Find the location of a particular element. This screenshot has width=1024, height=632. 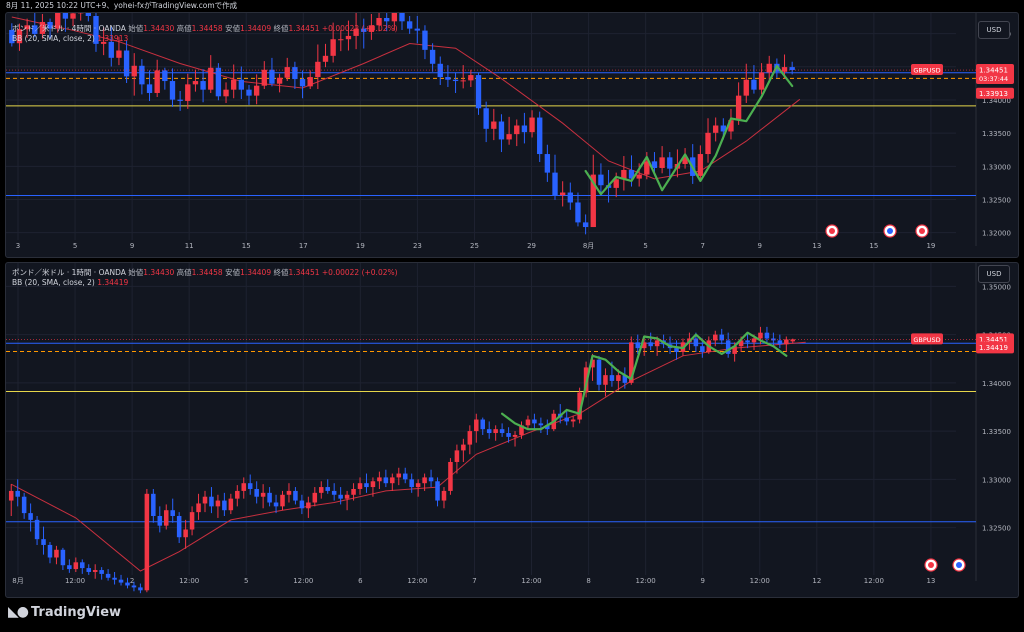

price-tag-value: 1.34451 is located at coordinates (993, 71).